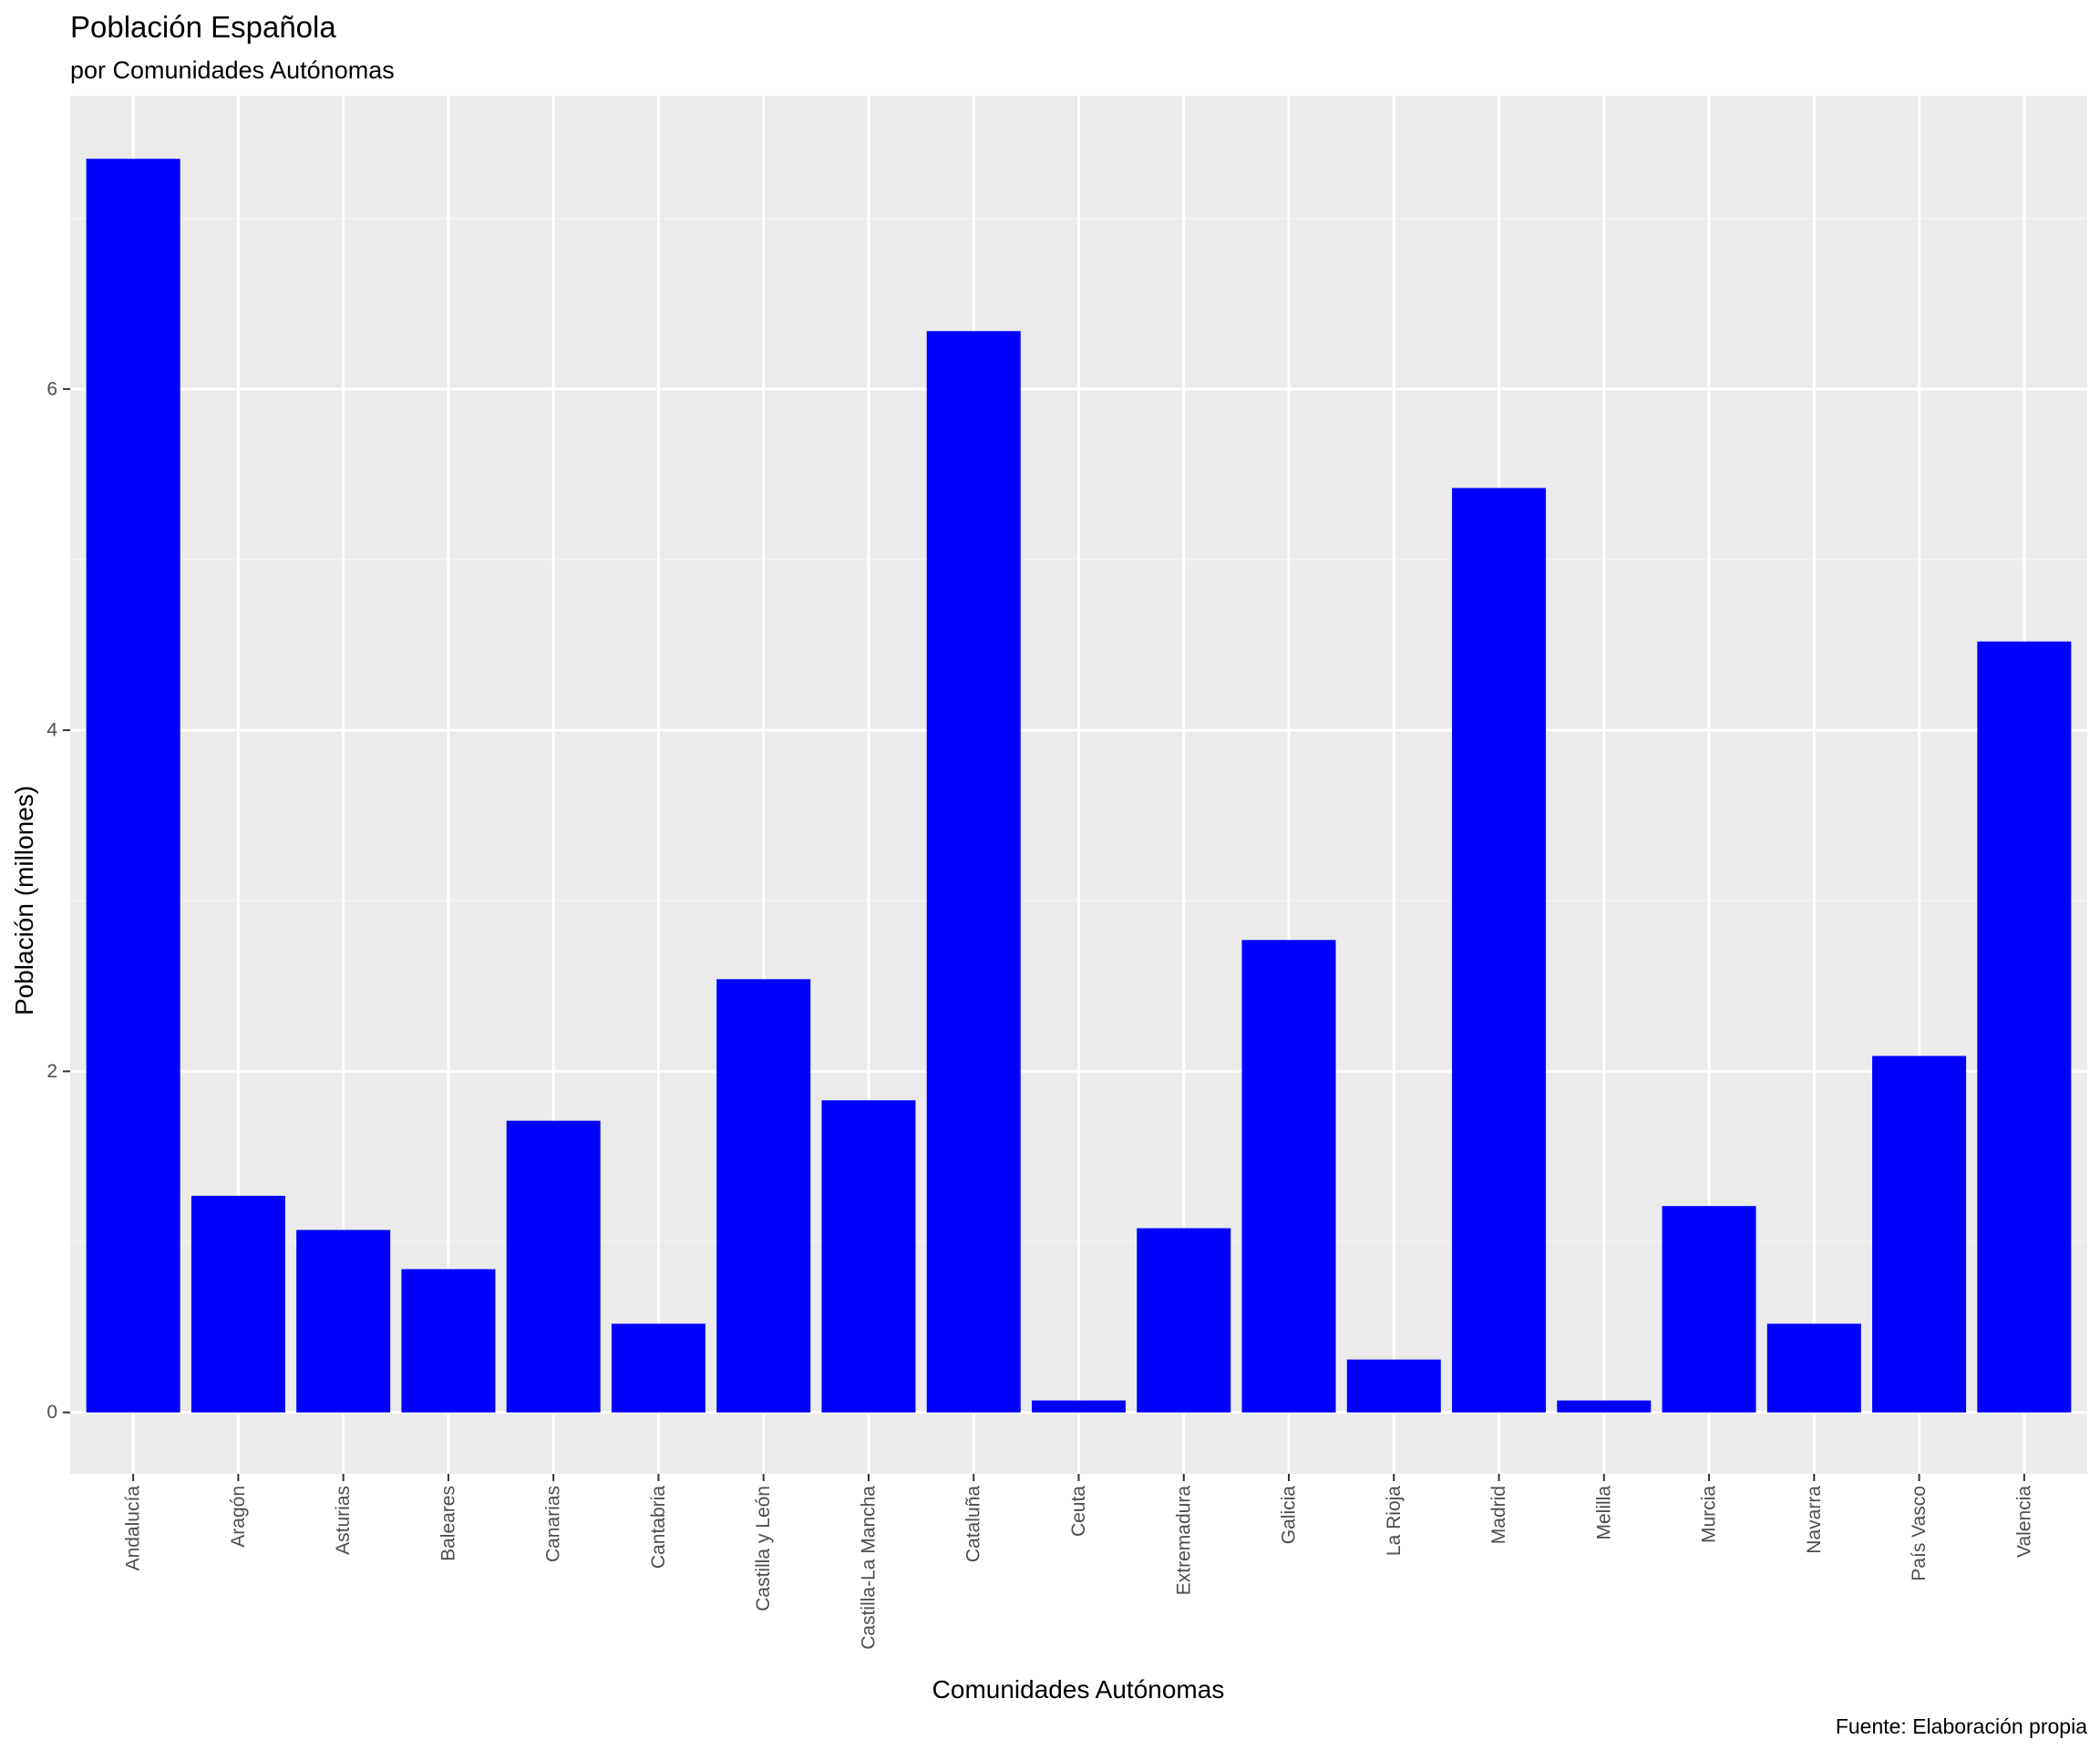  What do you see at coordinates (1962, 1726) in the screenshot?
I see `chart-caption: Fuente: Elaboración propia` at bounding box center [1962, 1726].